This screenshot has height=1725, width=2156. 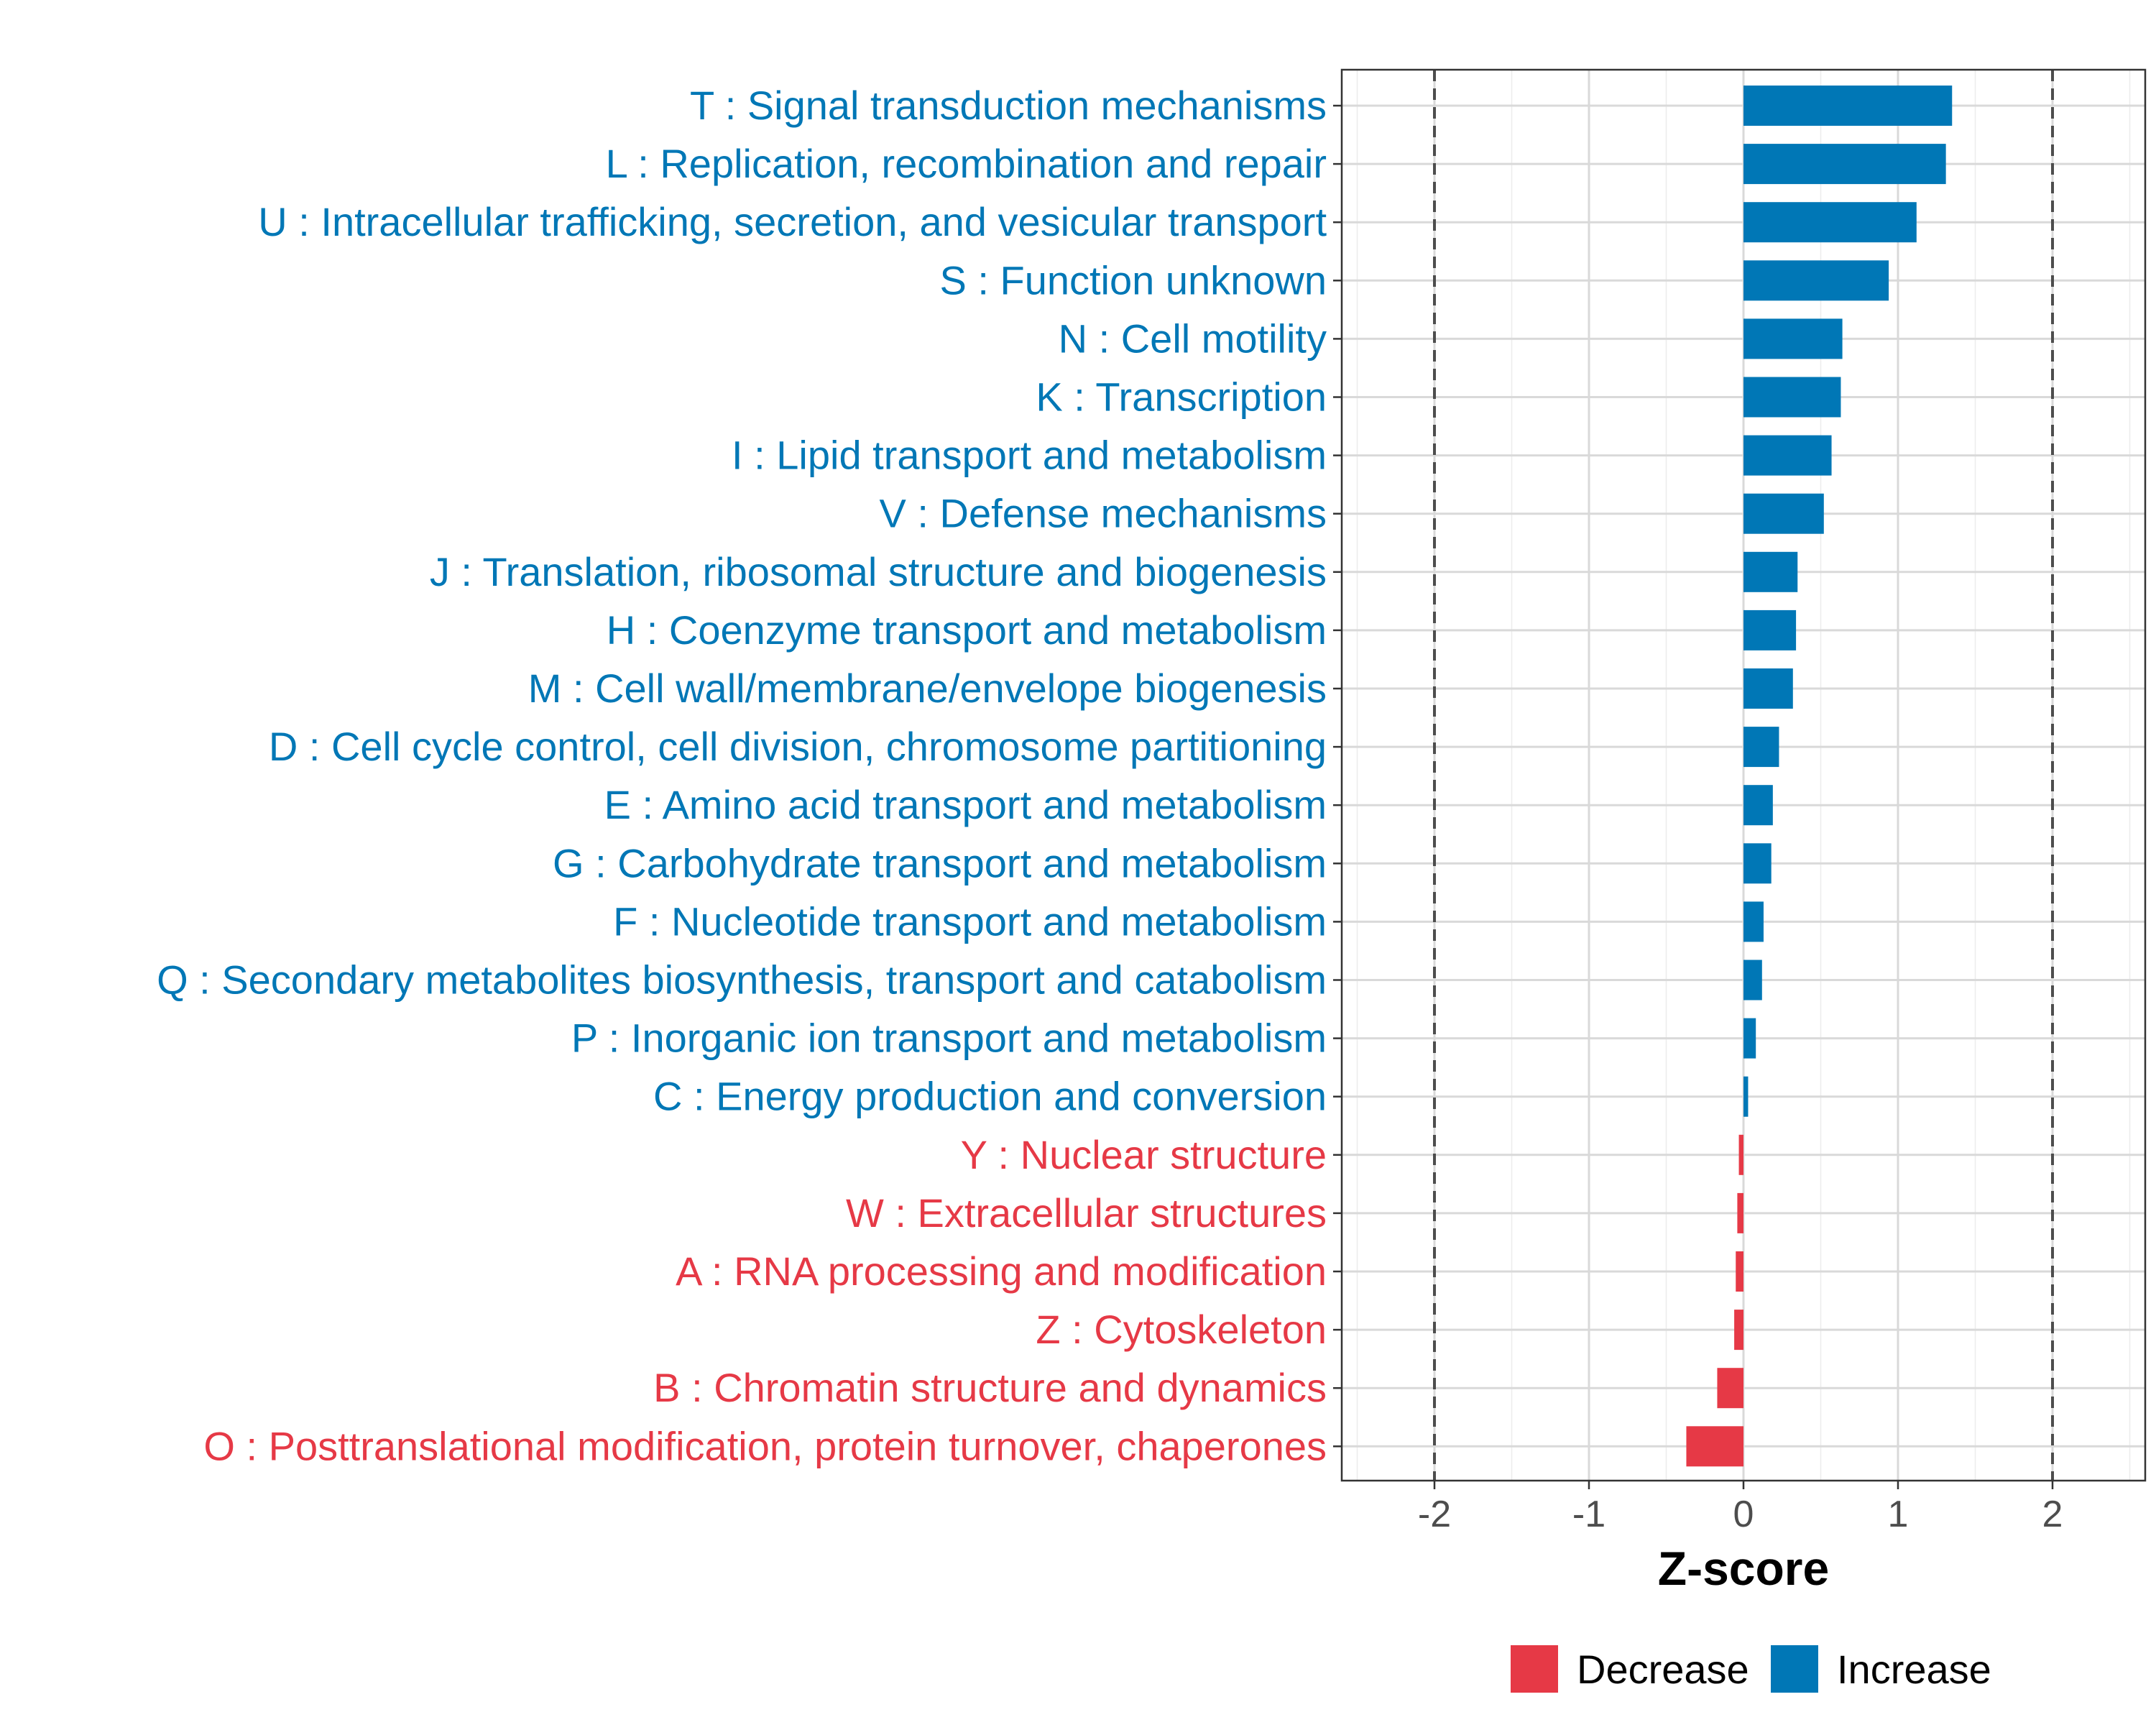 I want to click on bar-b, so click(x=1730, y=1388).